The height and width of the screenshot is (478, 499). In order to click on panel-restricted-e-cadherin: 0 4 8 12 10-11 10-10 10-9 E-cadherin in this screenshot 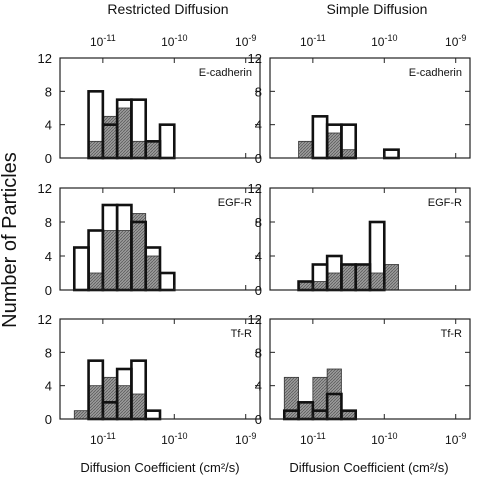, I will do `click(149, 99)`.